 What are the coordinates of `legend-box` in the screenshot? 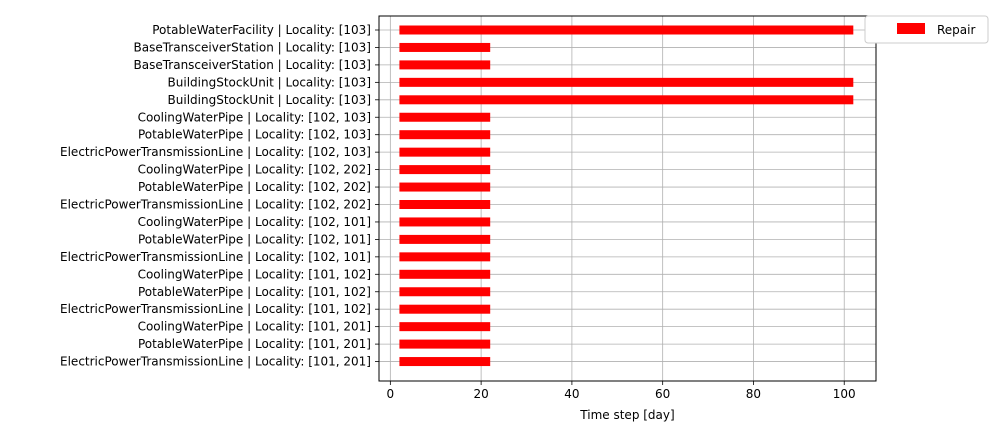 It's located at (926, 29).